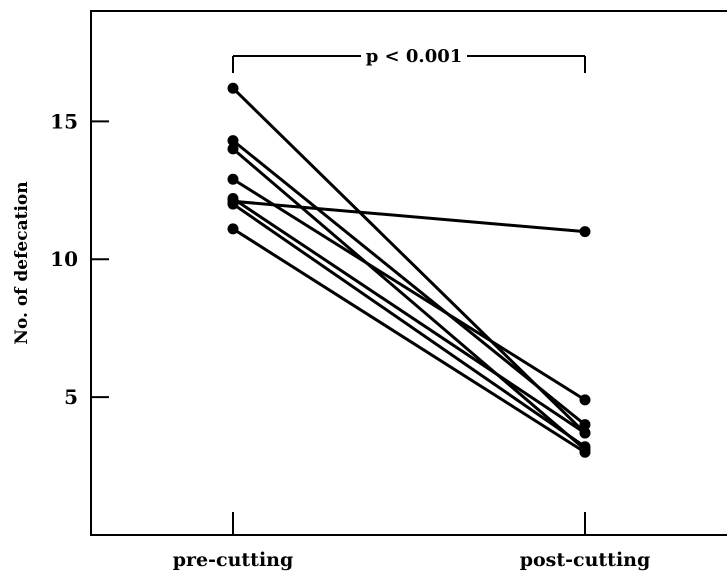 The image size is (727, 573). What do you see at coordinates (414, 56) in the screenshot?
I see `significance-label: p < 0.001` at bounding box center [414, 56].